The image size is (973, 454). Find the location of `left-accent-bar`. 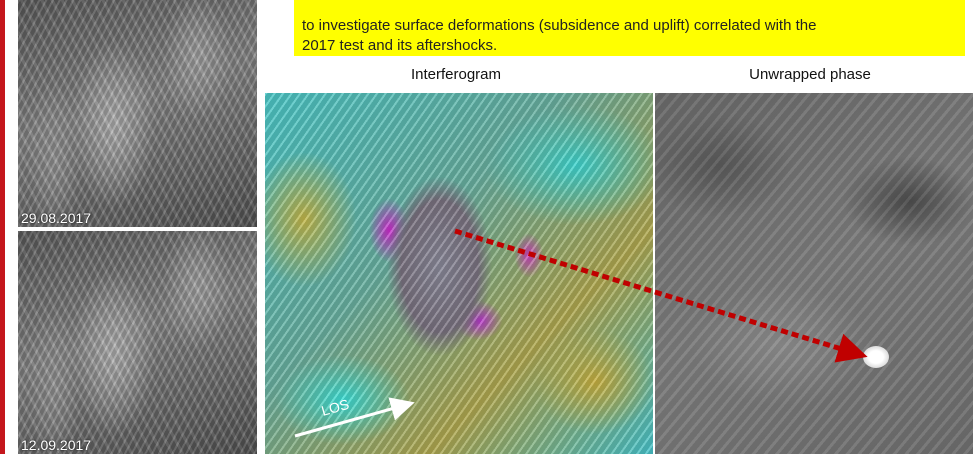

left-accent-bar is located at coordinates (2, 227).